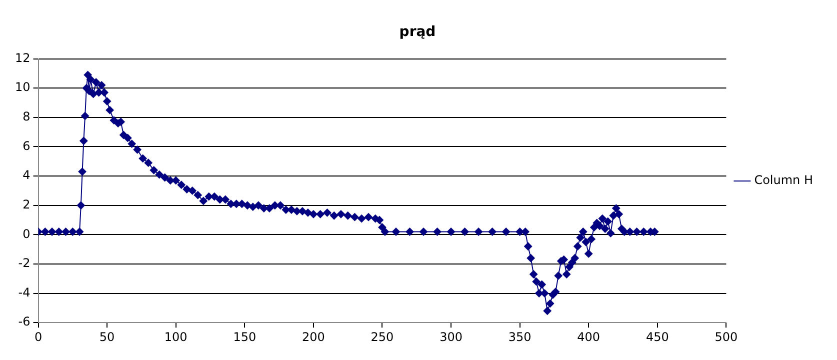 The width and height of the screenshot is (837, 360). Describe the element at coordinates (417, 32) in the screenshot. I see `chart-title: prąd` at that location.